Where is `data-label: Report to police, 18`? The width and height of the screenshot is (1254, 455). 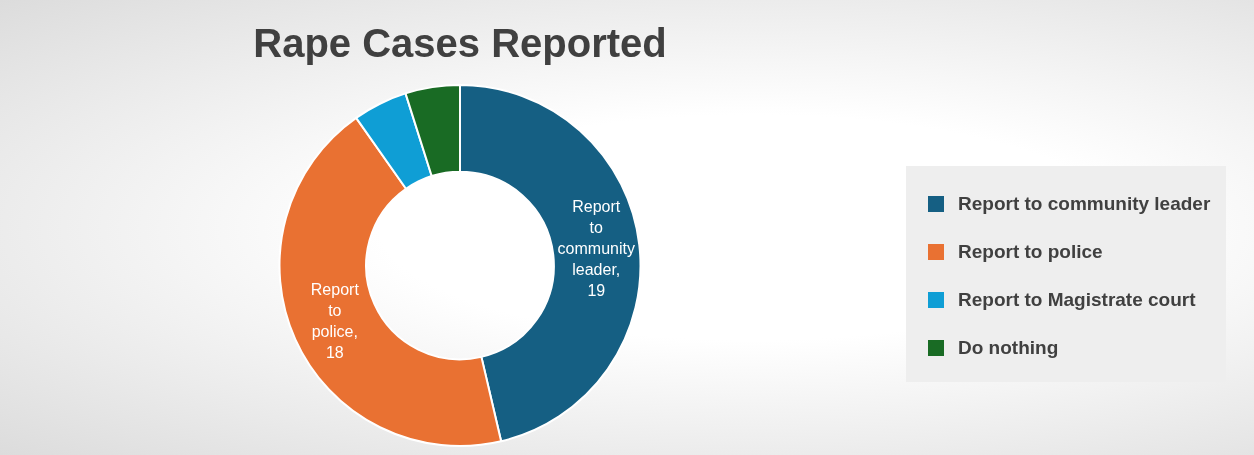 data-label: Report to police, 18 is located at coordinates (335, 320).